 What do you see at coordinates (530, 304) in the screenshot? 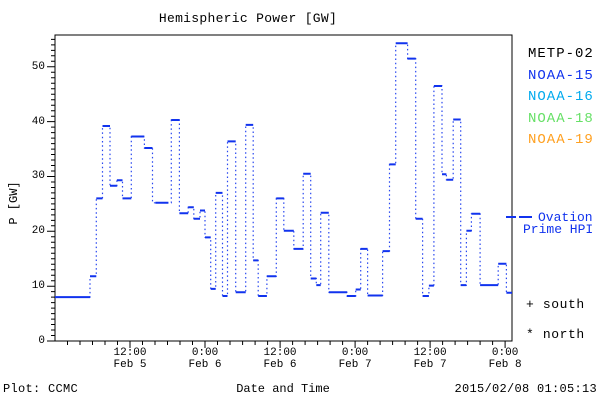
I see `plus-marker-icon: +` at bounding box center [530, 304].